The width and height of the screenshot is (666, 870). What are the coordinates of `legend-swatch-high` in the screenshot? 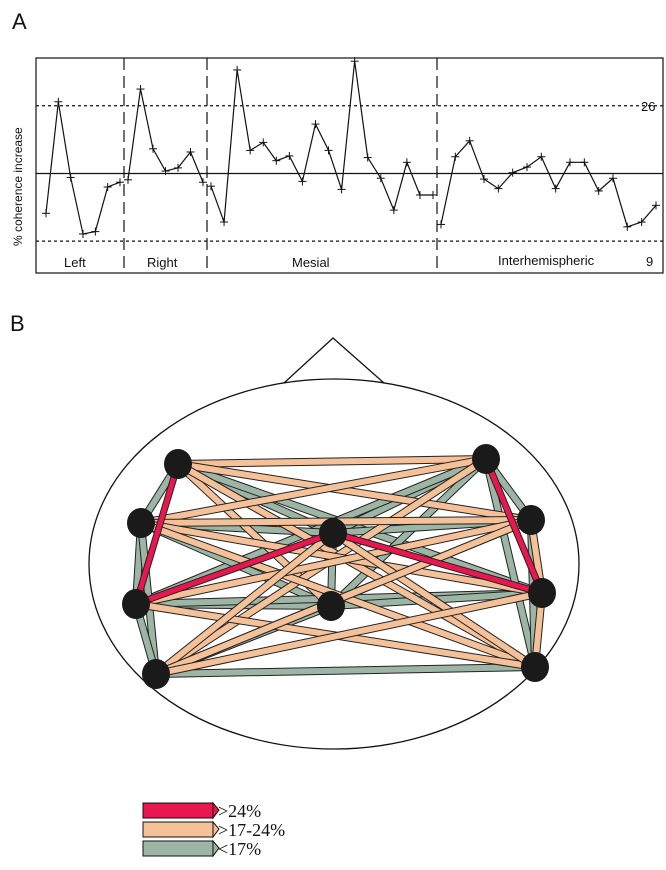 It's located at (178, 810).